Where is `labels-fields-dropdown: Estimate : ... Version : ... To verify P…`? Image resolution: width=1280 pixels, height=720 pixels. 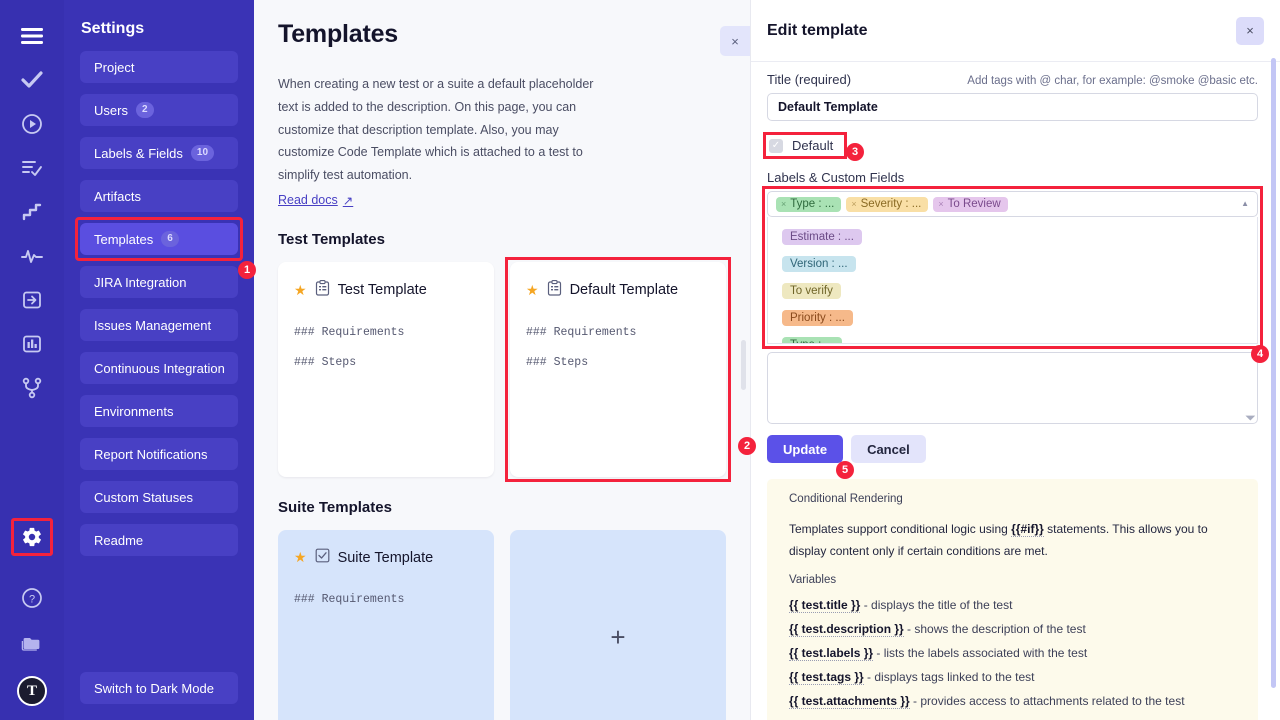
labels-fields-dropdown: Estimate : ... Version : ... To verify P… is located at coordinates (1012, 280).